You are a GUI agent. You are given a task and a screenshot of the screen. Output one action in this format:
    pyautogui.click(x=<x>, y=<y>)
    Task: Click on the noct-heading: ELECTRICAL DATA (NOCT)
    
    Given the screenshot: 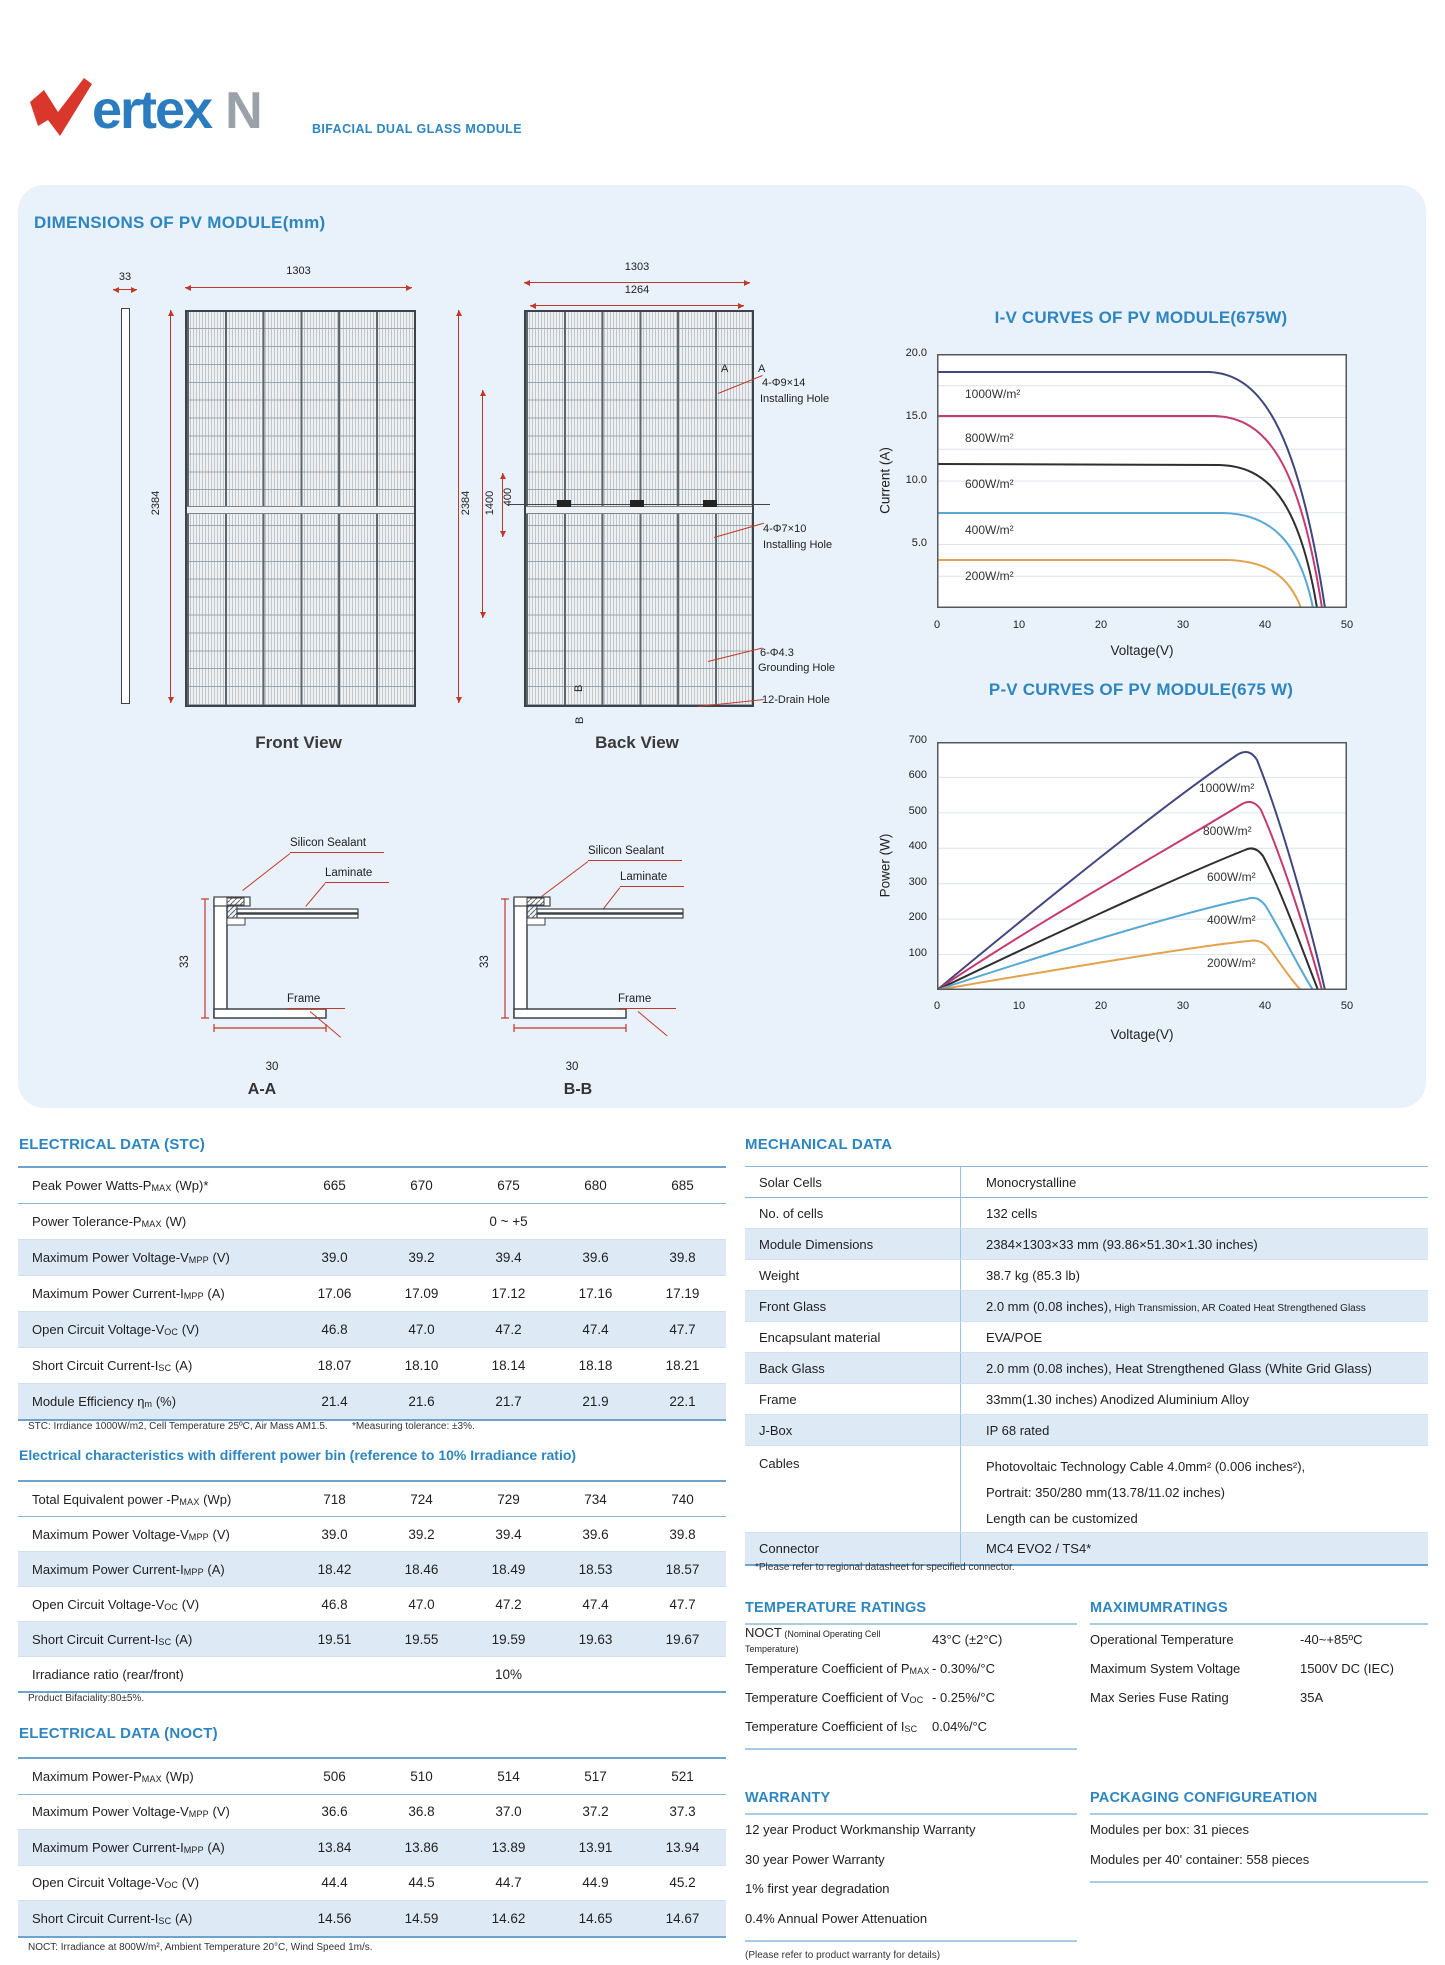 What is the action you would take?
    pyautogui.click(x=118, y=1733)
    